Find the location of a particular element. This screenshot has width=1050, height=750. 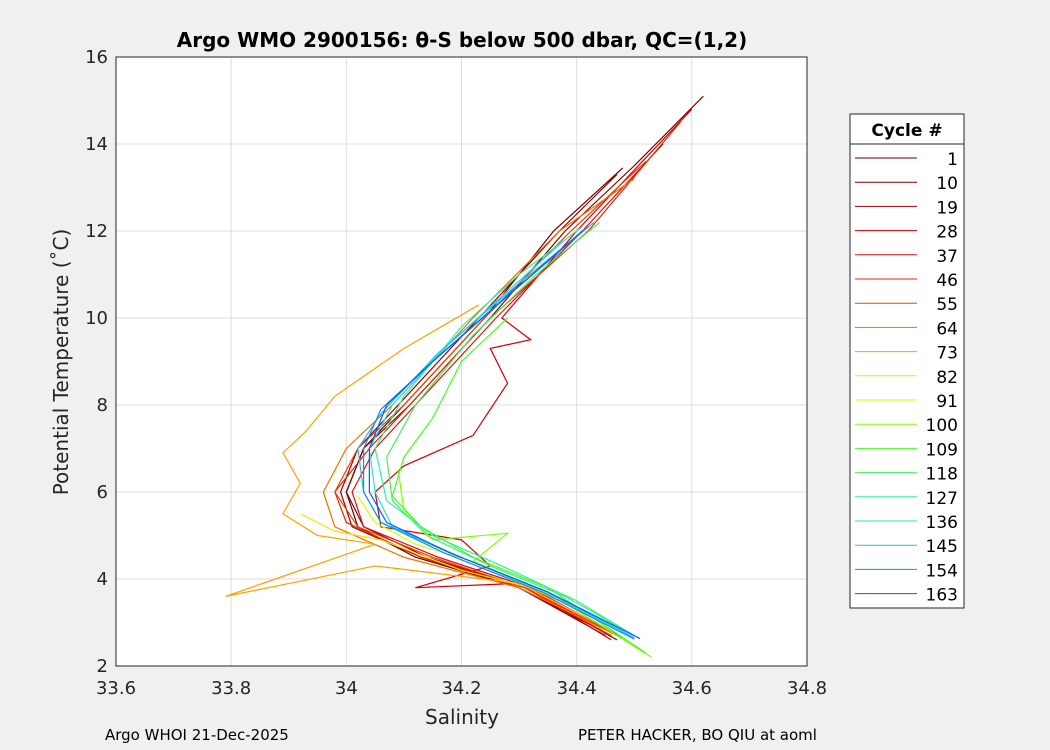

x-axis-label: Salinity is located at coordinates (462, 717).